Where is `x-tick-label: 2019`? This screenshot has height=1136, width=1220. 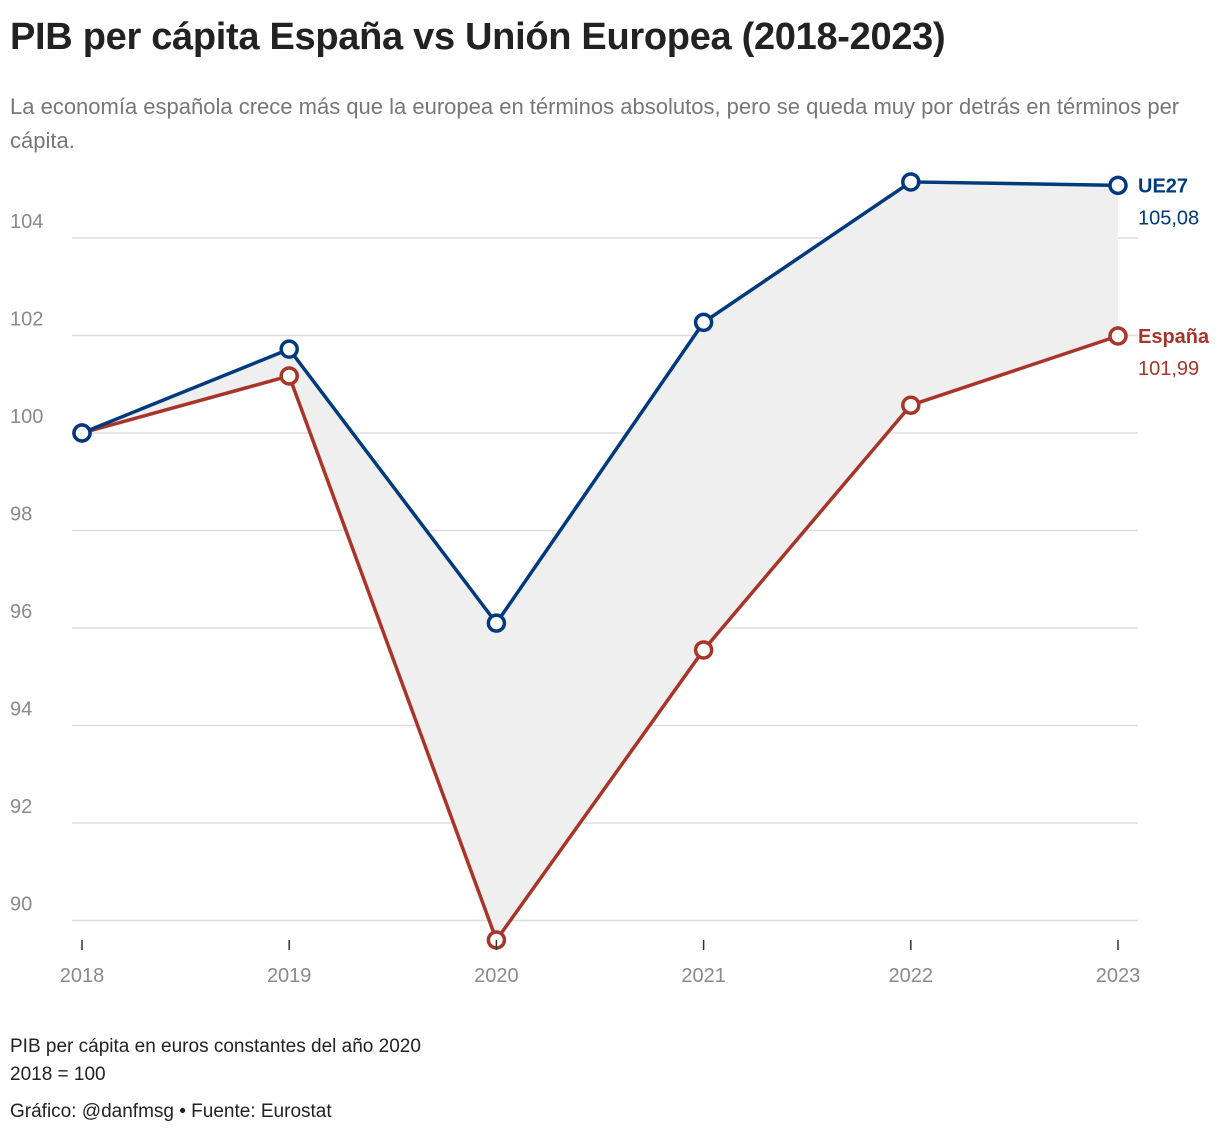 x-tick-label: 2019 is located at coordinates (289, 976).